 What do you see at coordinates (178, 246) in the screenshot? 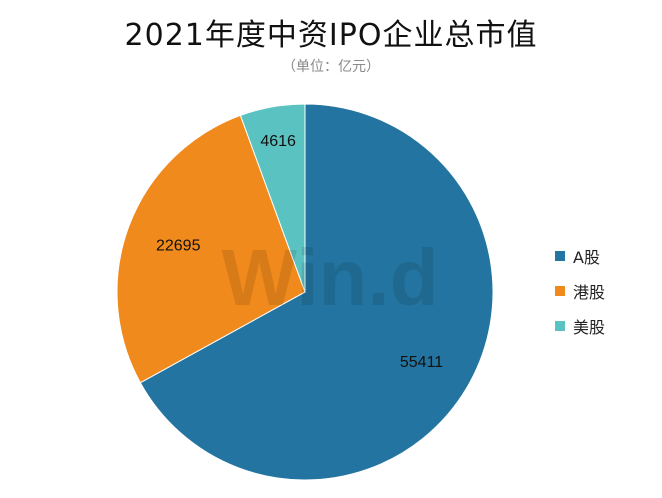
I see `data-label-2: 22695` at bounding box center [178, 246].